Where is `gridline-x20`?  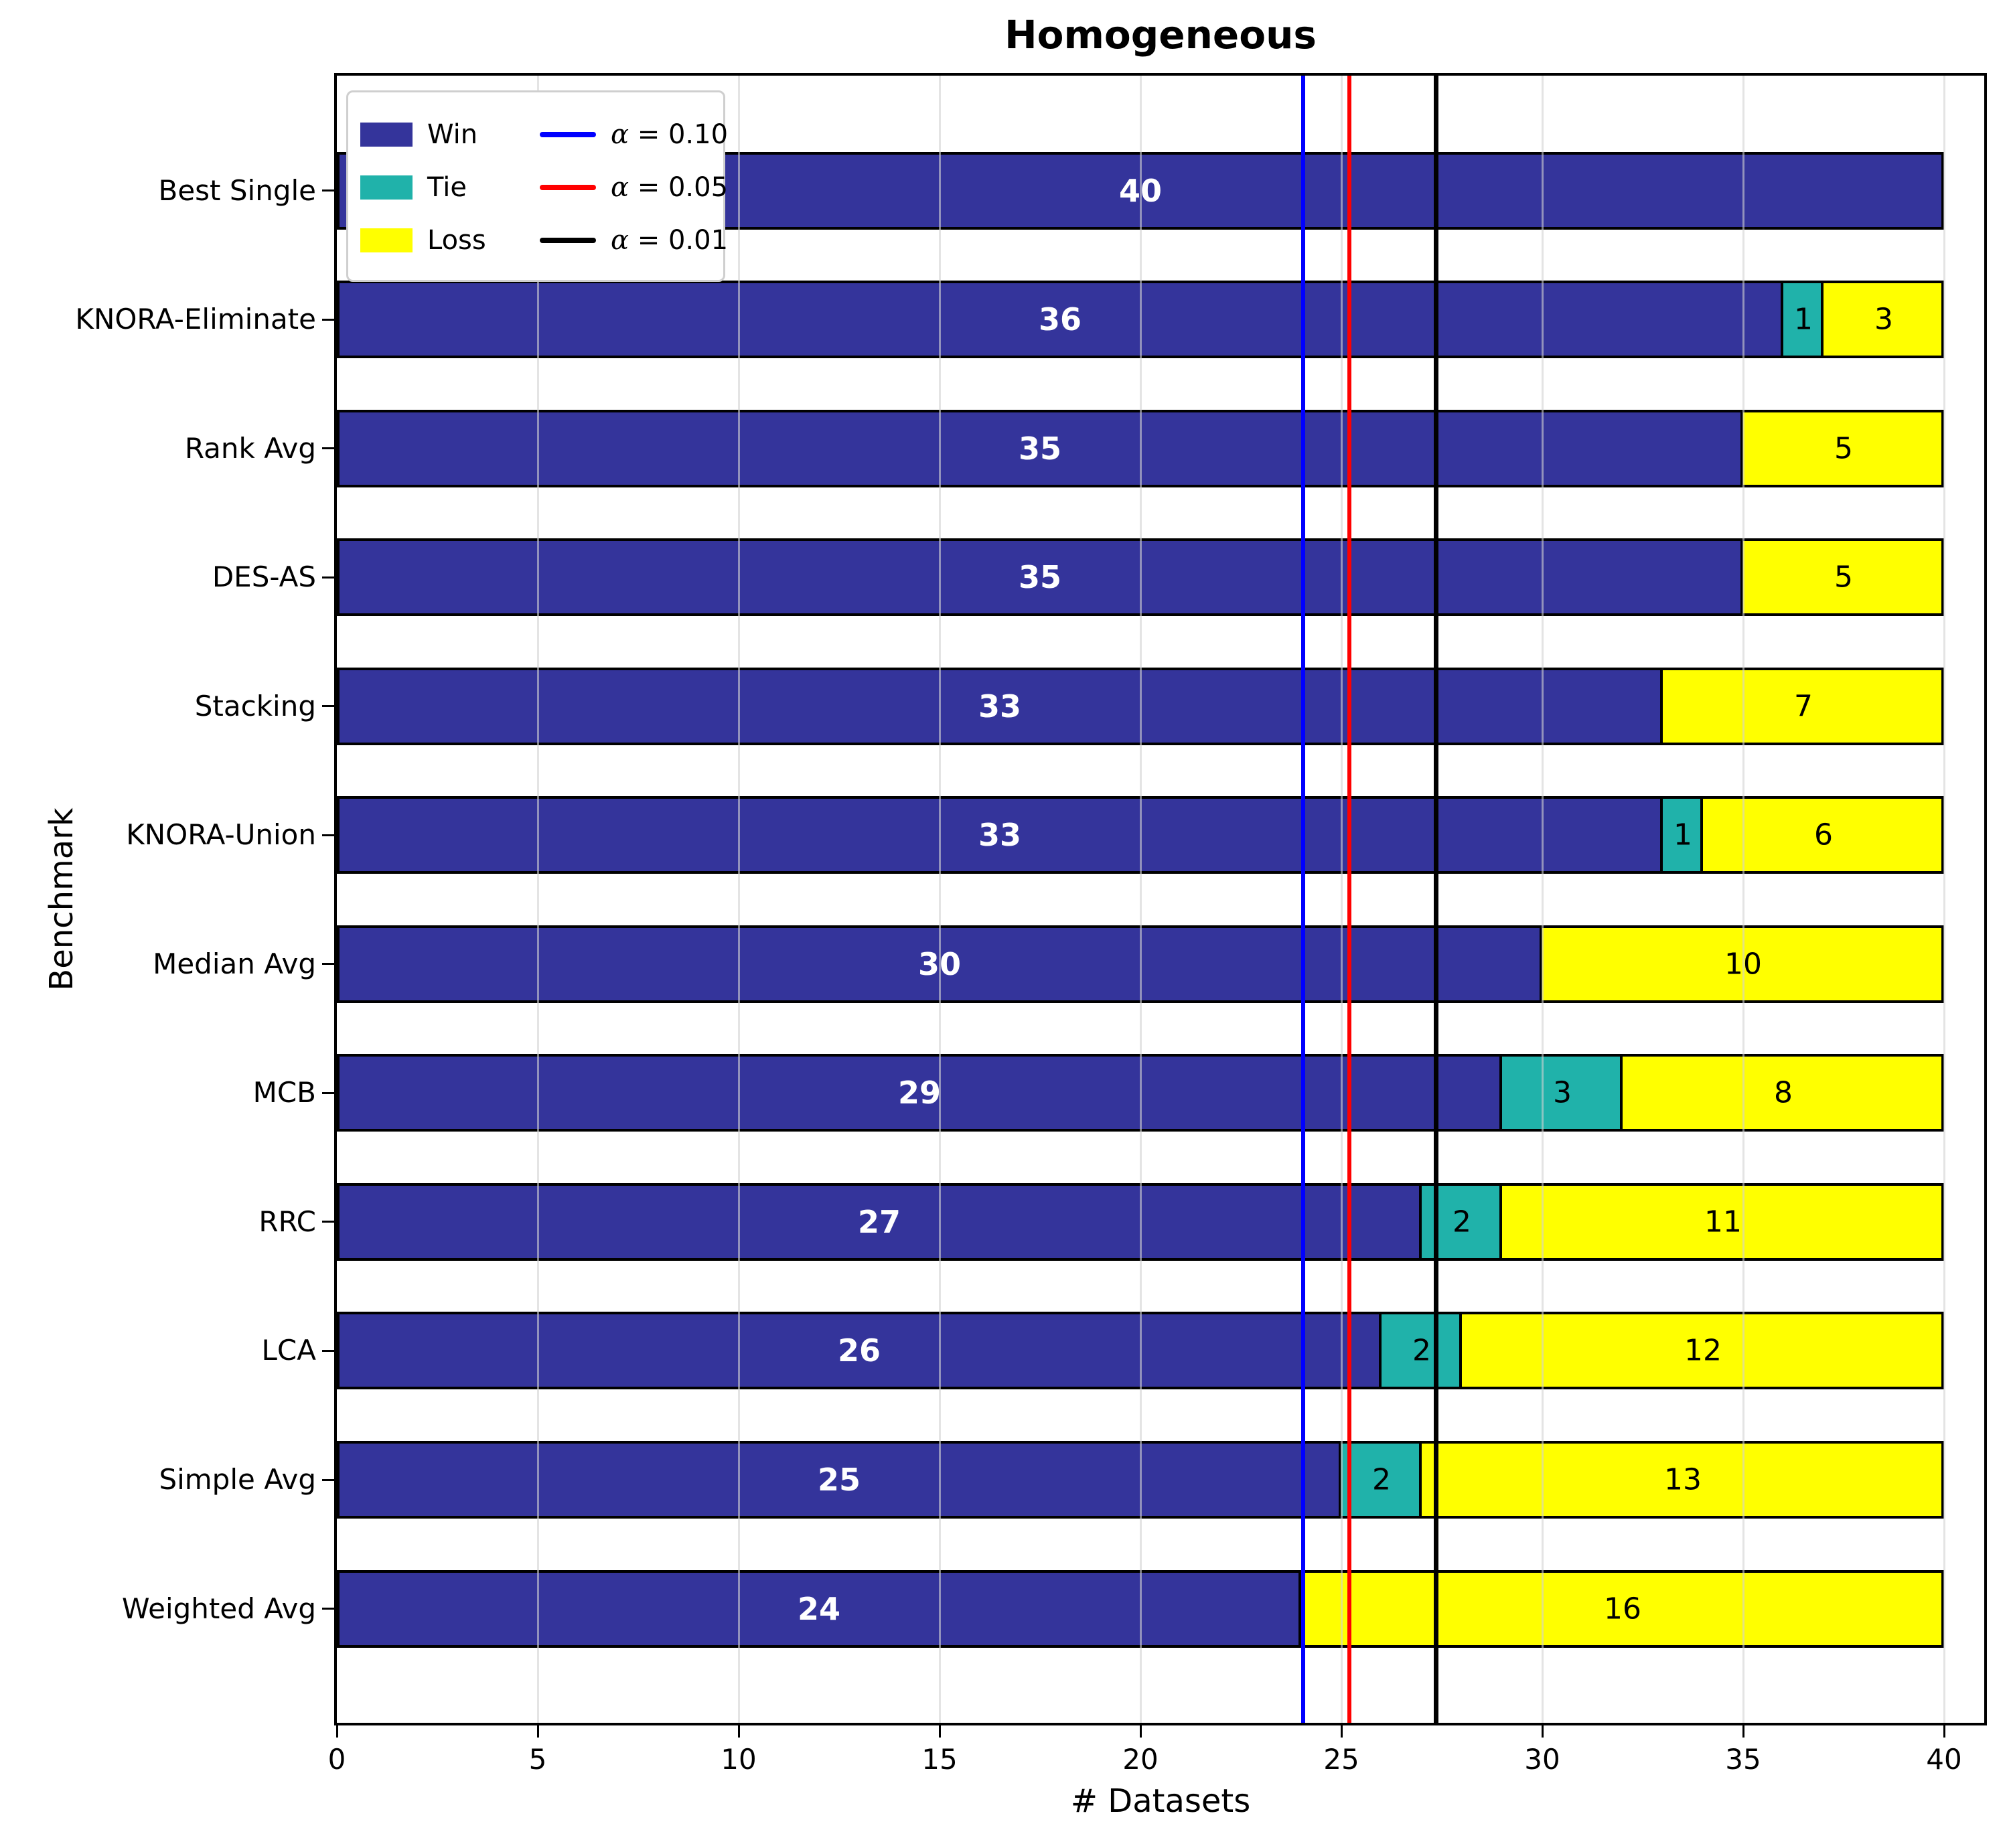 gridline-x20 is located at coordinates (1140, 899).